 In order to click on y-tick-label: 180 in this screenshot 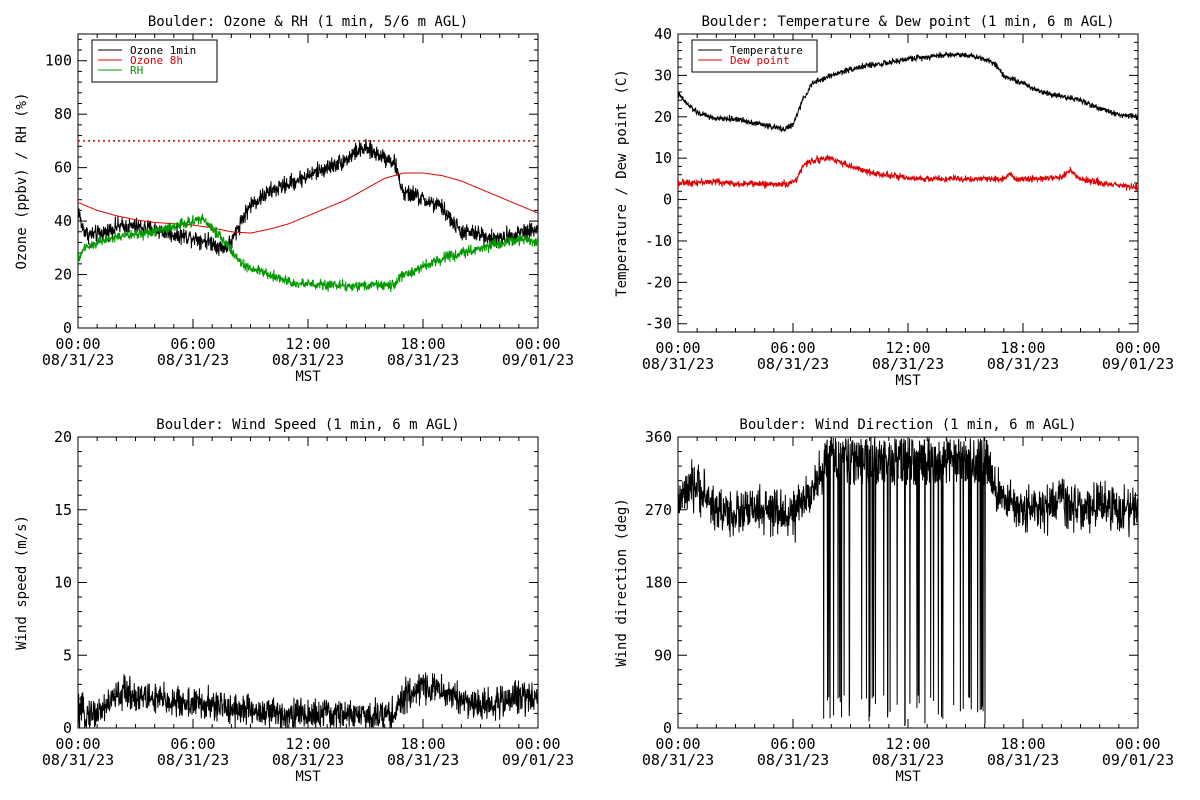, I will do `click(658, 583)`.